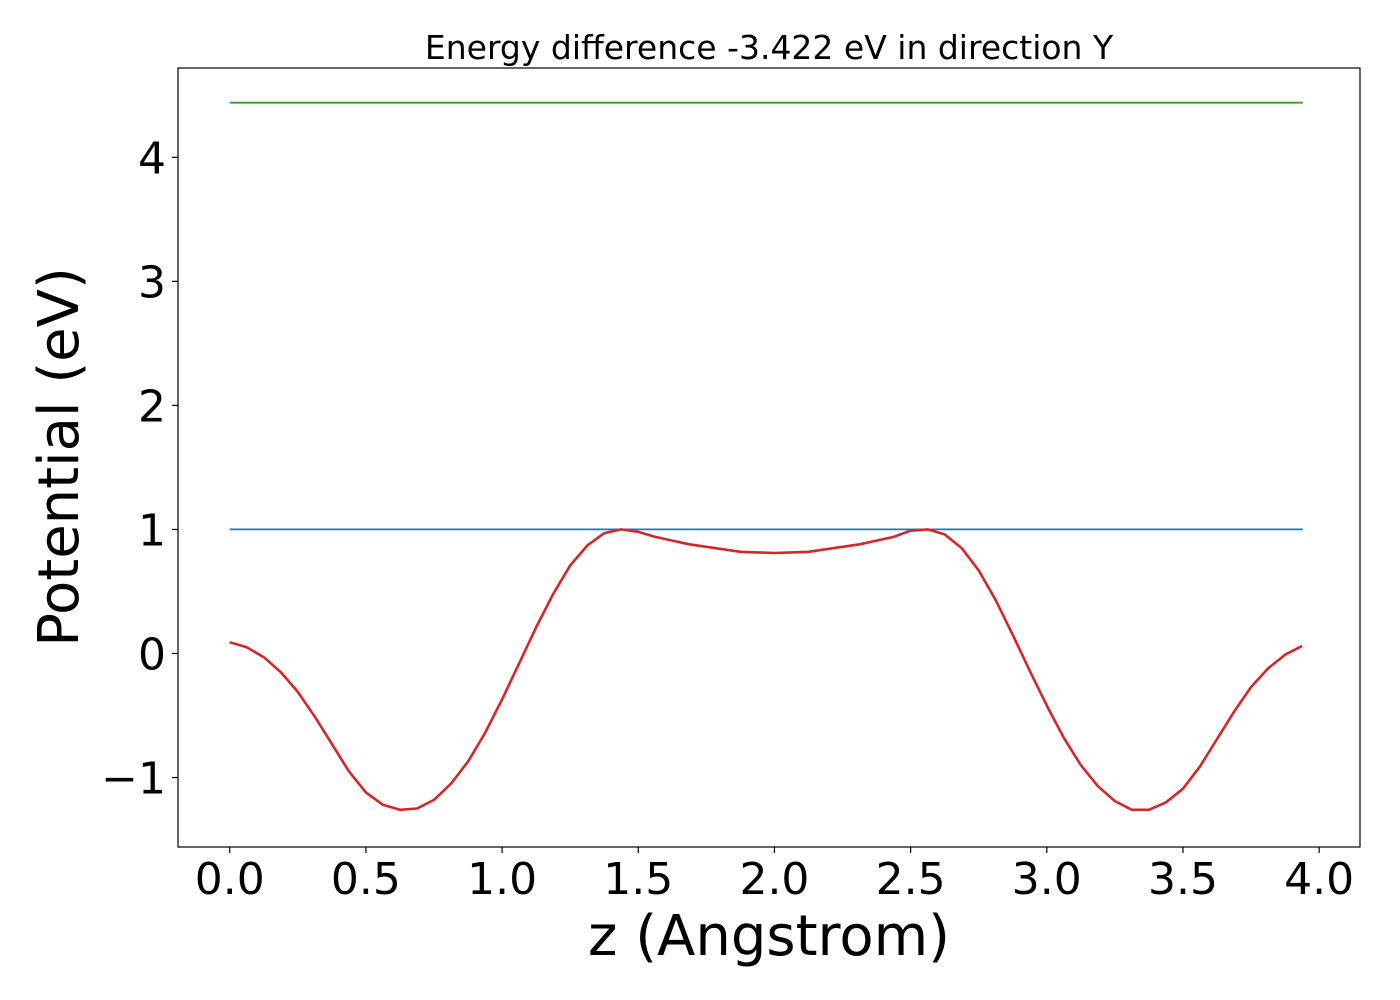 The width and height of the screenshot is (1400, 1000). What do you see at coordinates (139, 469) in the screenshot?
I see `y-axis-ticks: −1 0 1 2 3 4` at bounding box center [139, 469].